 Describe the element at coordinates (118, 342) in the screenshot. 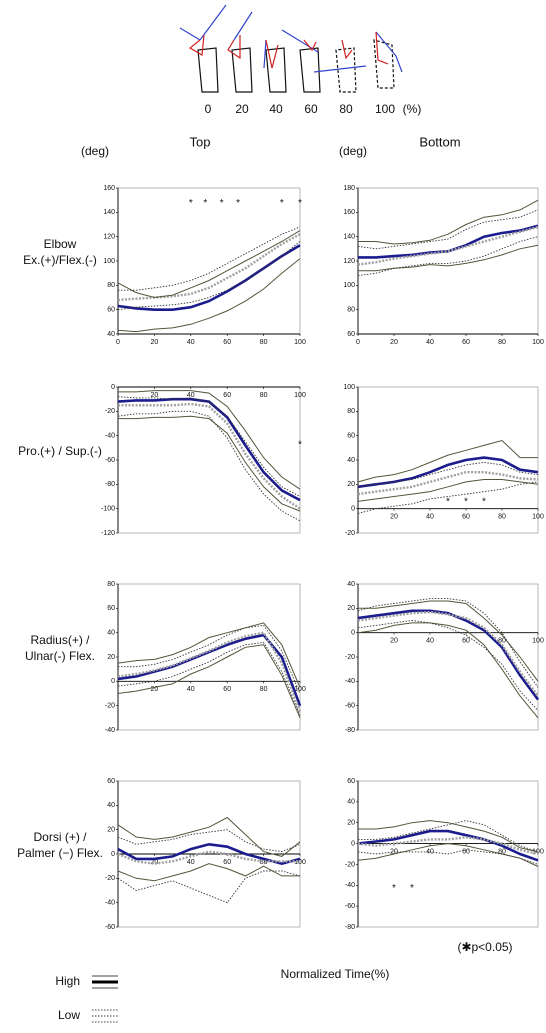

I see `x-tick-label: 0` at that location.